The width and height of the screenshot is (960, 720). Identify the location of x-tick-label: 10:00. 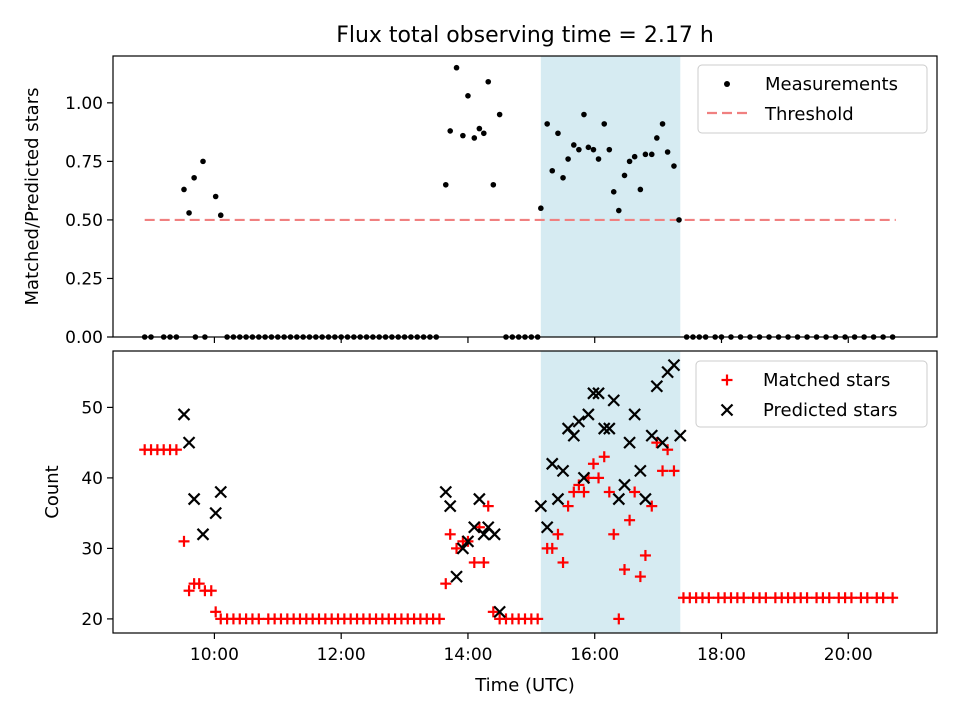
(214, 655).